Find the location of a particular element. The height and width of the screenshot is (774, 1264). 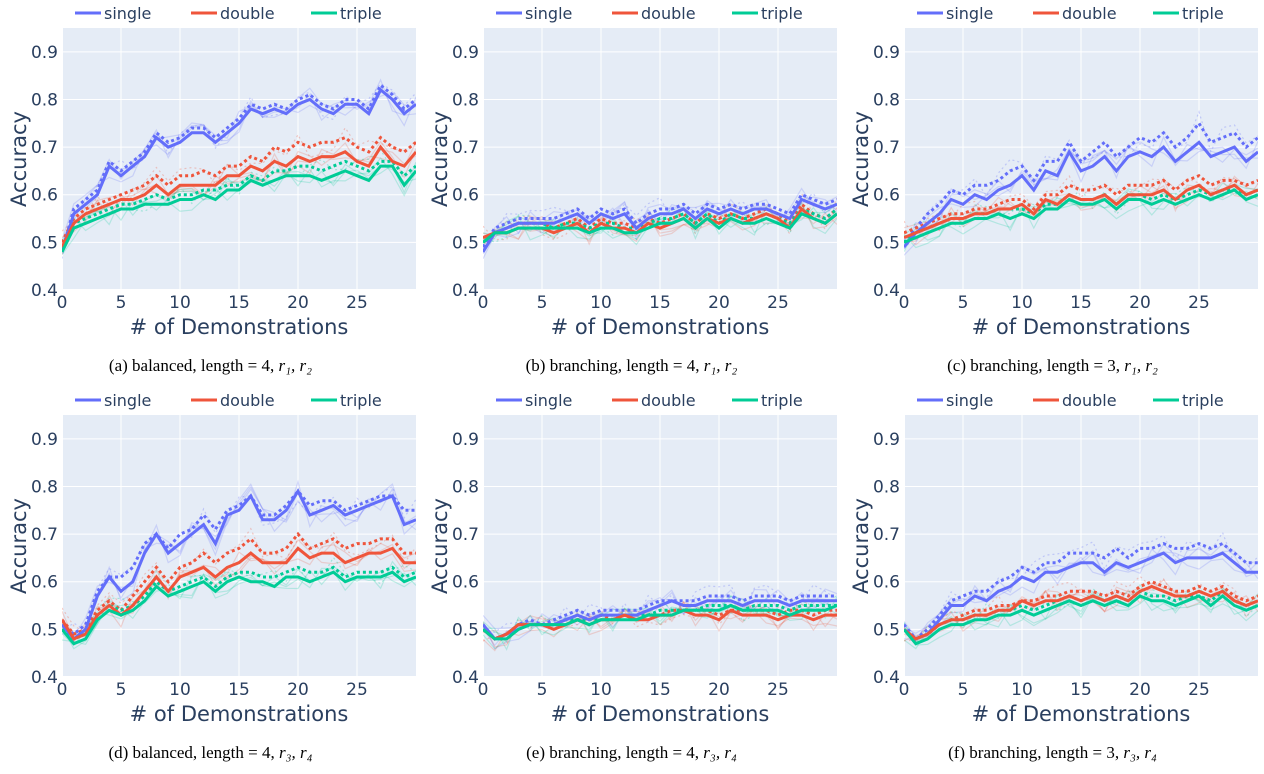

caption-text: (a) balanced, length = 4, is located at coordinates (193, 365).